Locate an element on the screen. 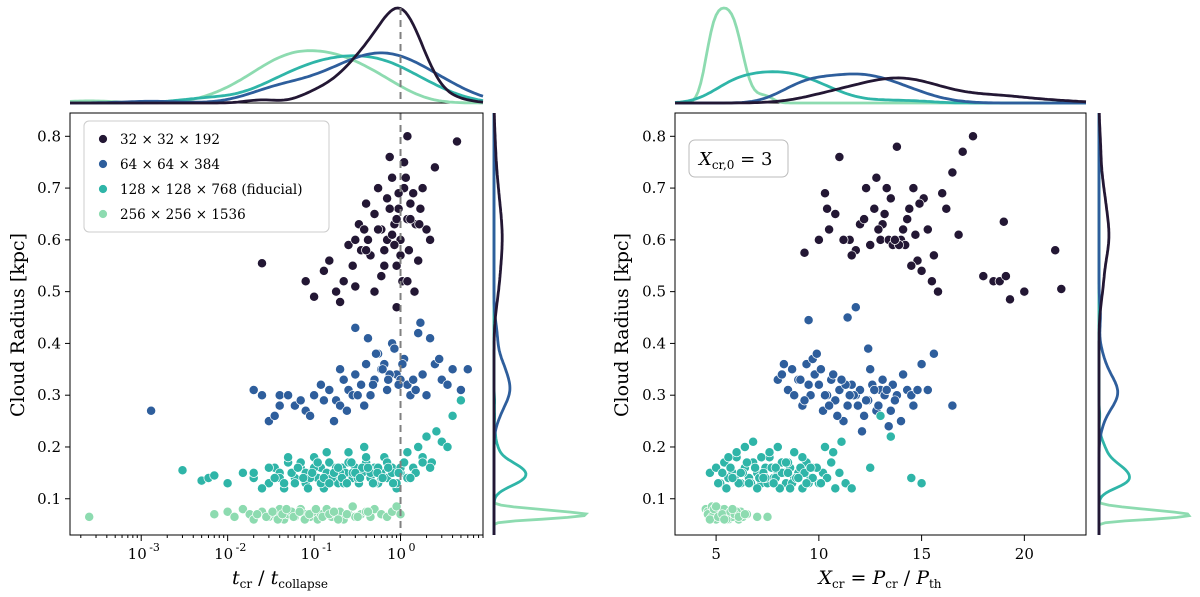 This screenshot has width=1200, height=597. y-tick-label: 0.2 is located at coordinates (49, 447).